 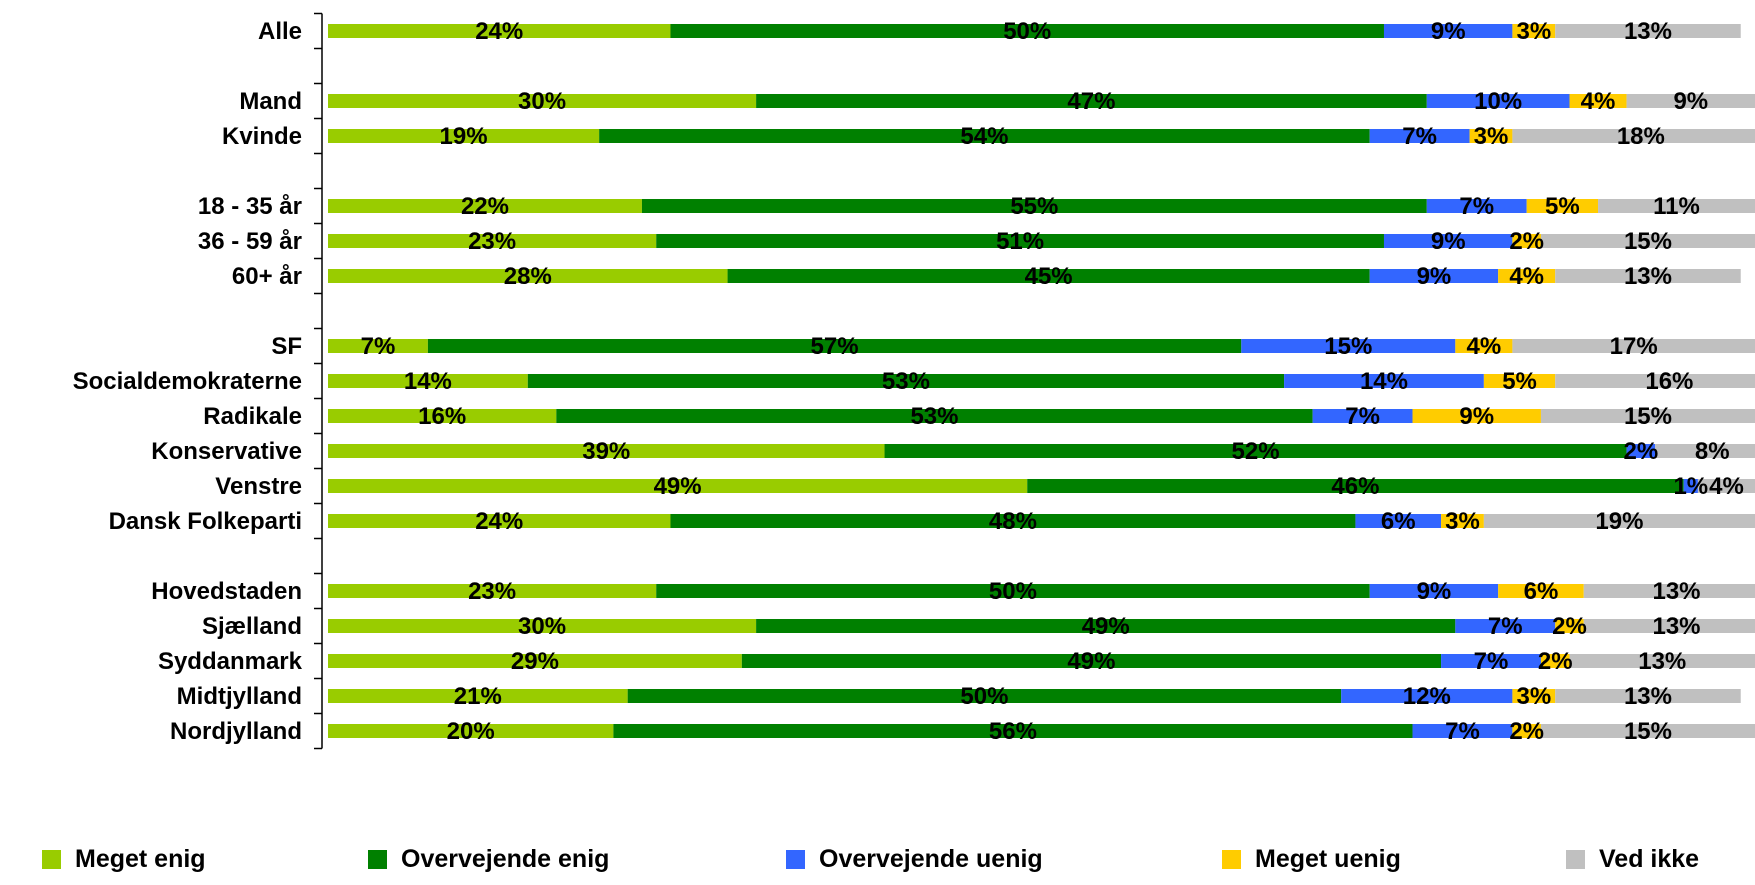 I want to click on bar-ved-ikke-midtjylland, so click(x=1648, y=696).